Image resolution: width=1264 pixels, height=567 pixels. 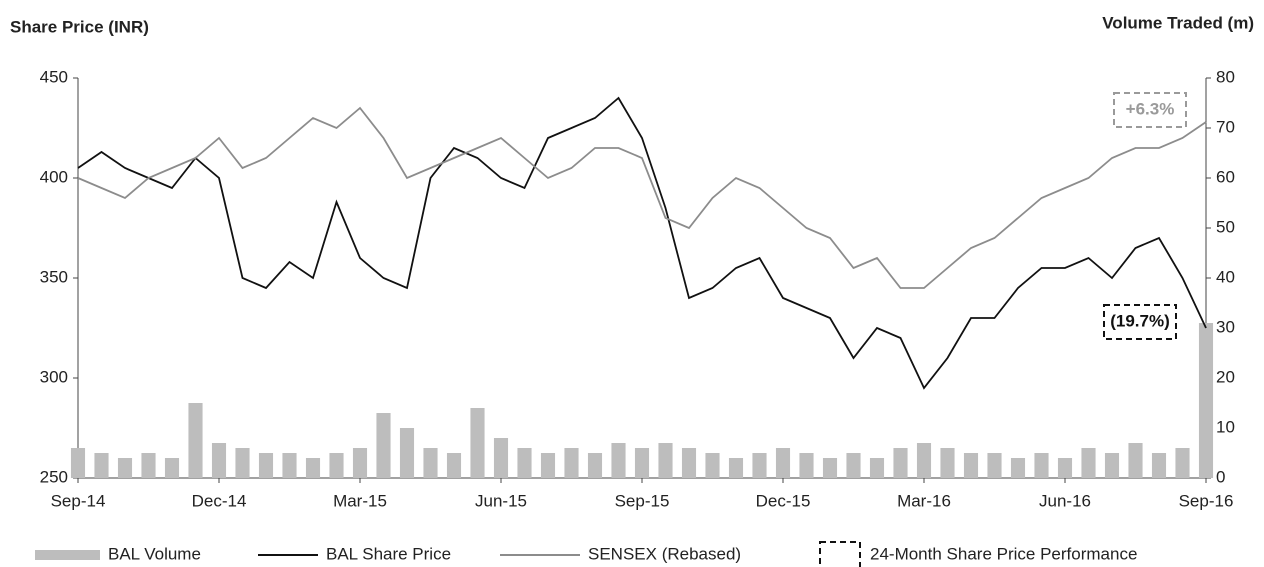 I want to click on y2-tick-label: 80, so click(x=1225, y=76).